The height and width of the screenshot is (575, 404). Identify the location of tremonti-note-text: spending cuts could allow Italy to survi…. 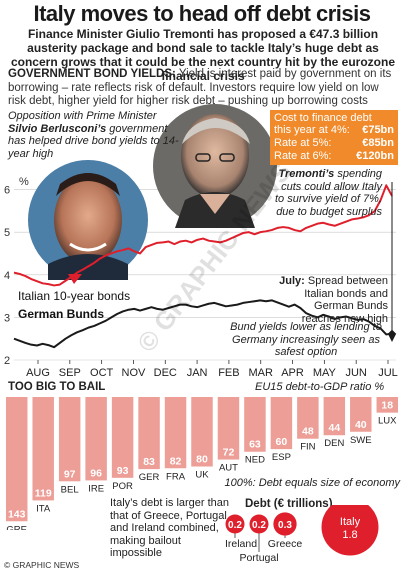
(328, 193).